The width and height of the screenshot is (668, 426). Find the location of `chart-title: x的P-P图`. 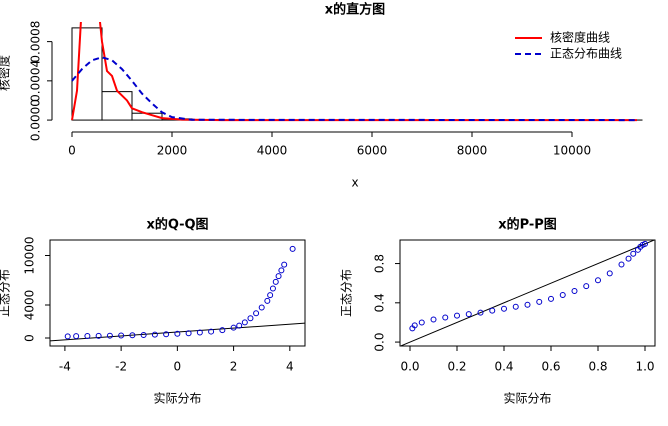

chart-title: x的P-P图 is located at coordinates (527, 225).